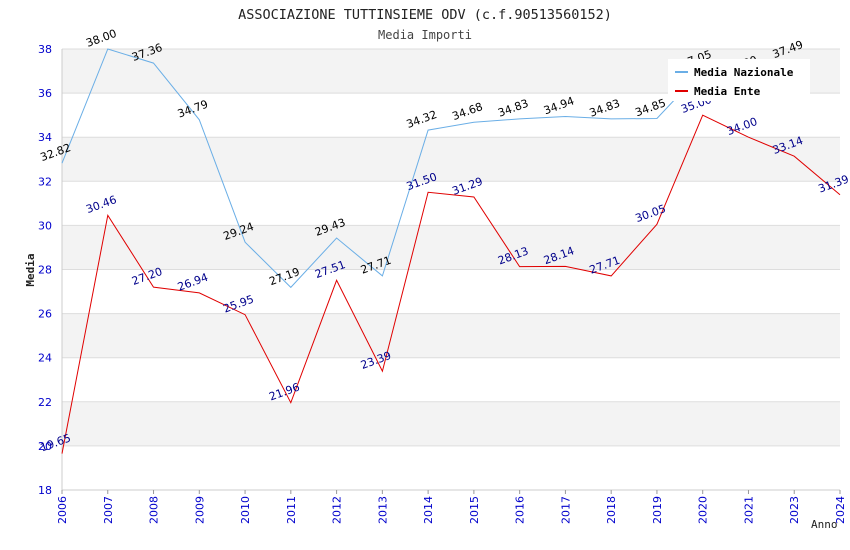  What do you see at coordinates (45, 270) in the screenshot?
I see `y-tick-label: 28` at bounding box center [45, 270].